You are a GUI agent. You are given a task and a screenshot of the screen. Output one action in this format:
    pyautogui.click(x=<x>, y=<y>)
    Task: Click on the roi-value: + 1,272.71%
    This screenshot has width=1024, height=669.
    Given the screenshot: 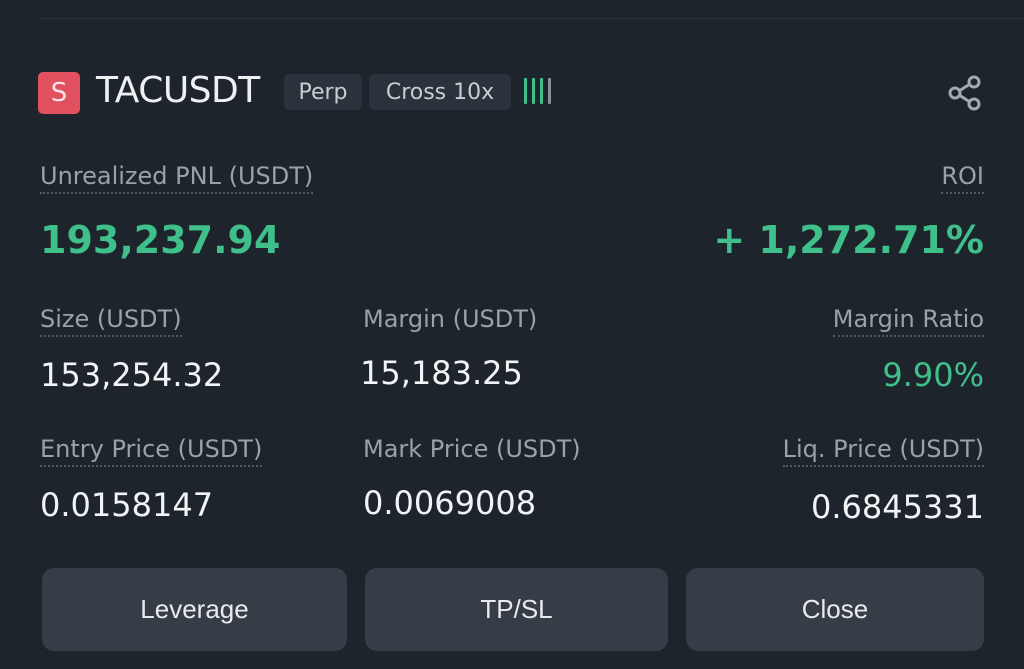 What is the action you would take?
    pyautogui.click(x=848, y=240)
    